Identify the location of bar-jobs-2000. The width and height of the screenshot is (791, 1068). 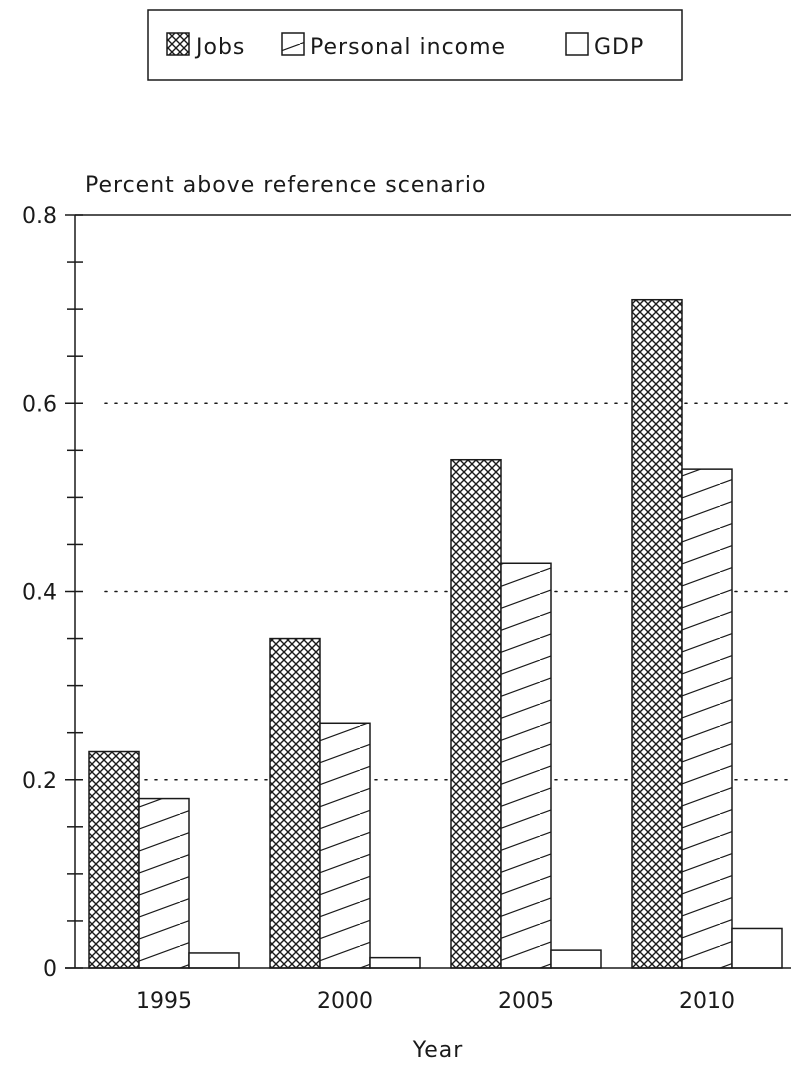
(295, 803).